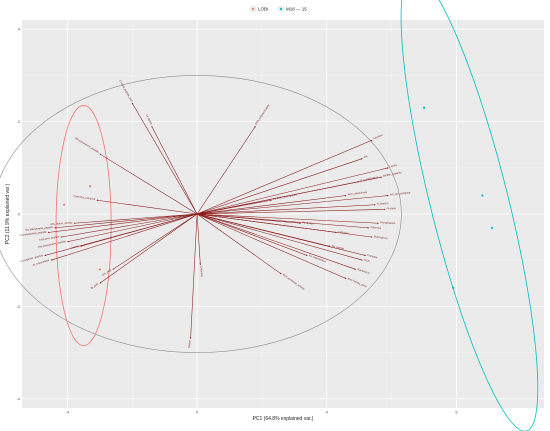 Image resolution: width=550 pixels, height=431 pixels. Describe the element at coordinates (344, 232) in the screenshot. I see `loading-label: Cellulase` at that location.